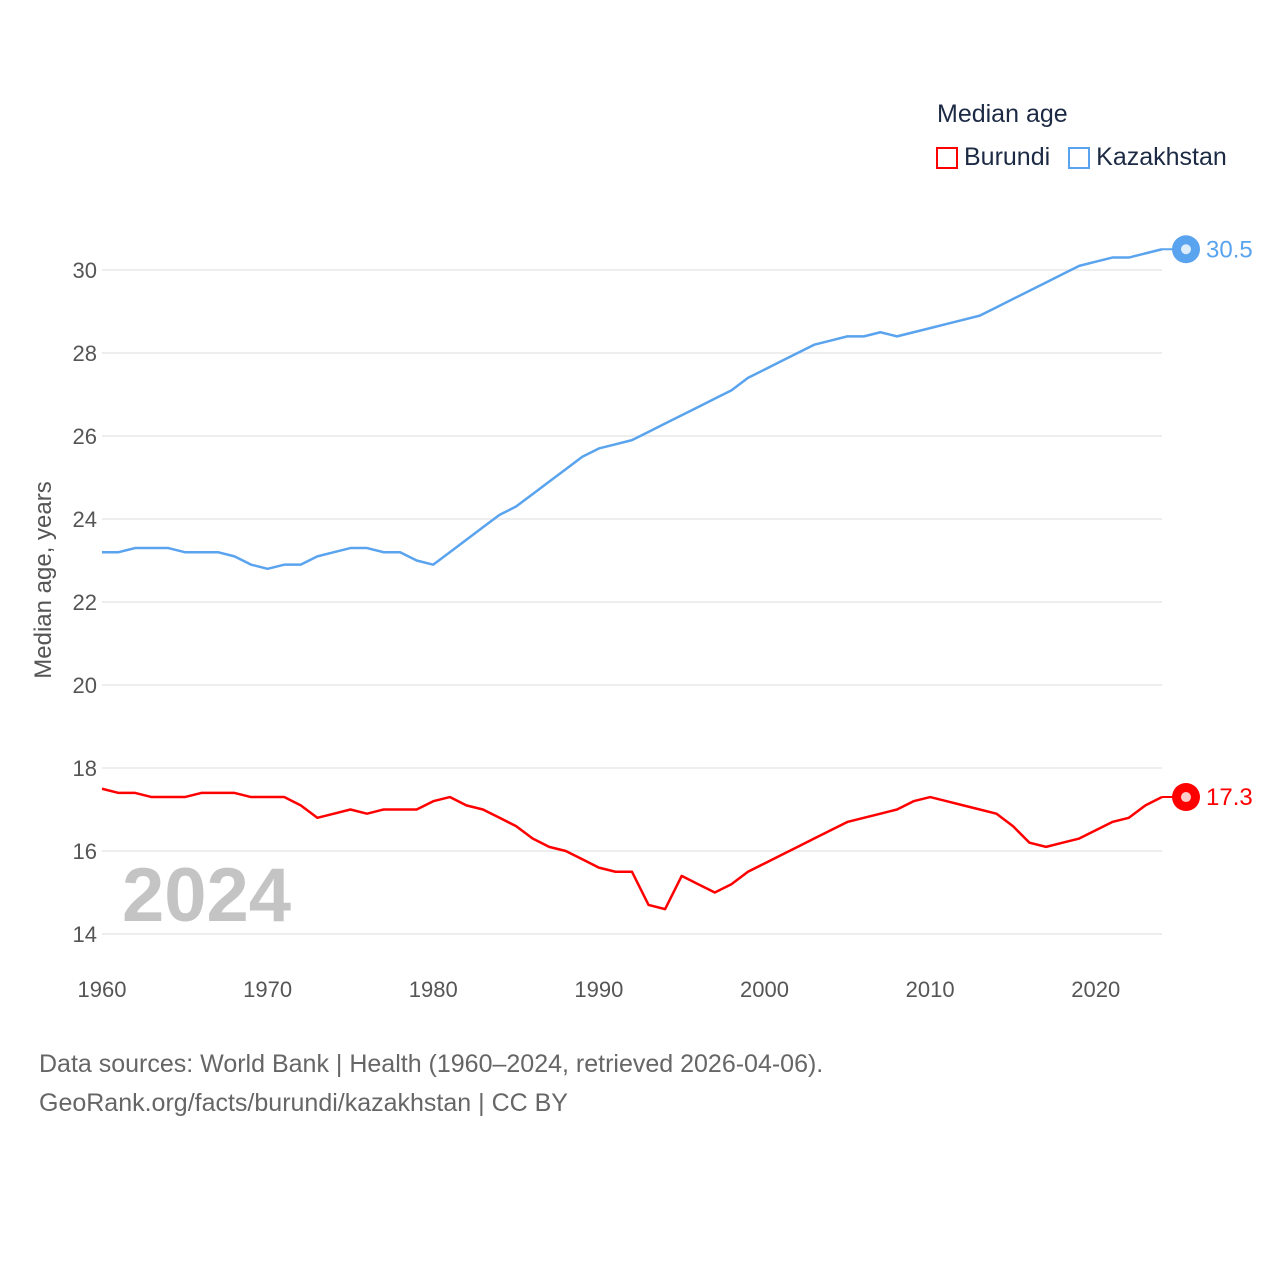 This screenshot has width=1280, height=1280. Describe the element at coordinates (930, 989) in the screenshot. I see `x-tick-label: 2010` at that location.